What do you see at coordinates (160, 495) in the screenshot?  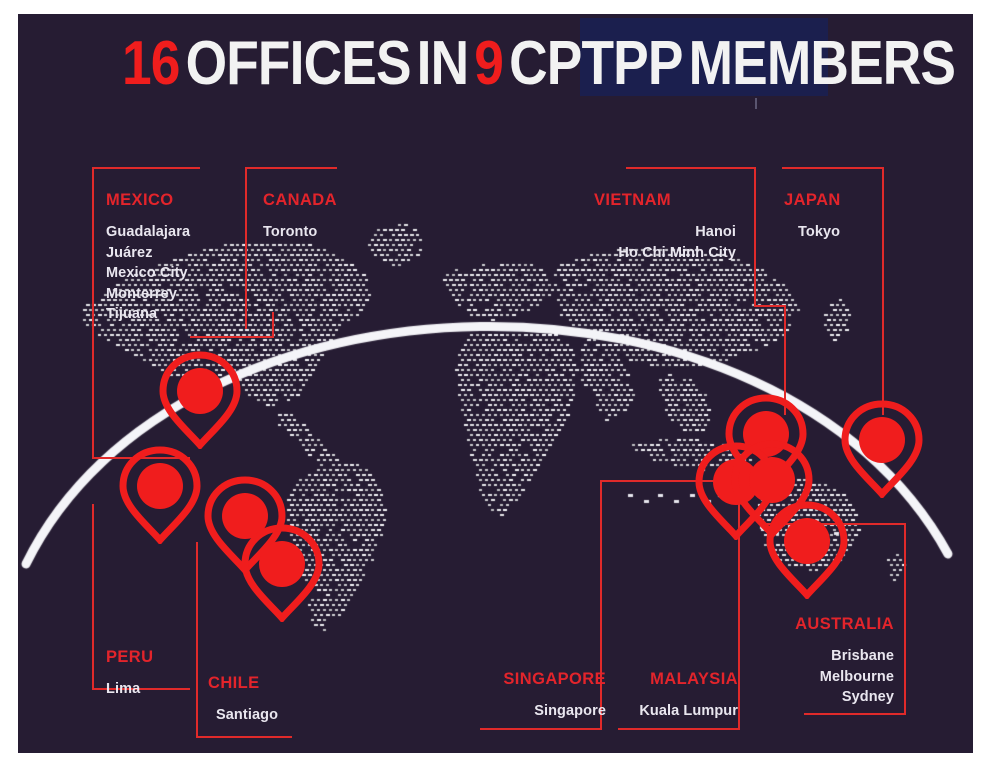 I see `pin-mexico` at bounding box center [160, 495].